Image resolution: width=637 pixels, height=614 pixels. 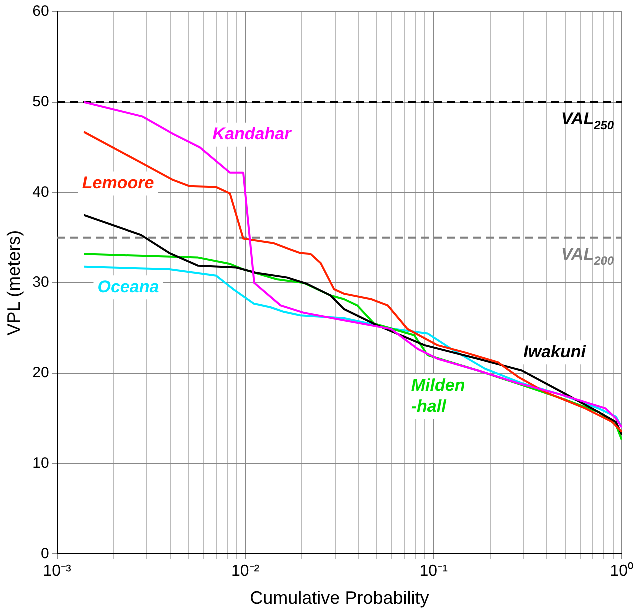 What do you see at coordinates (434, 571) in the screenshot?
I see `x-tick-label: 10⁻¹` at bounding box center [434, 571].